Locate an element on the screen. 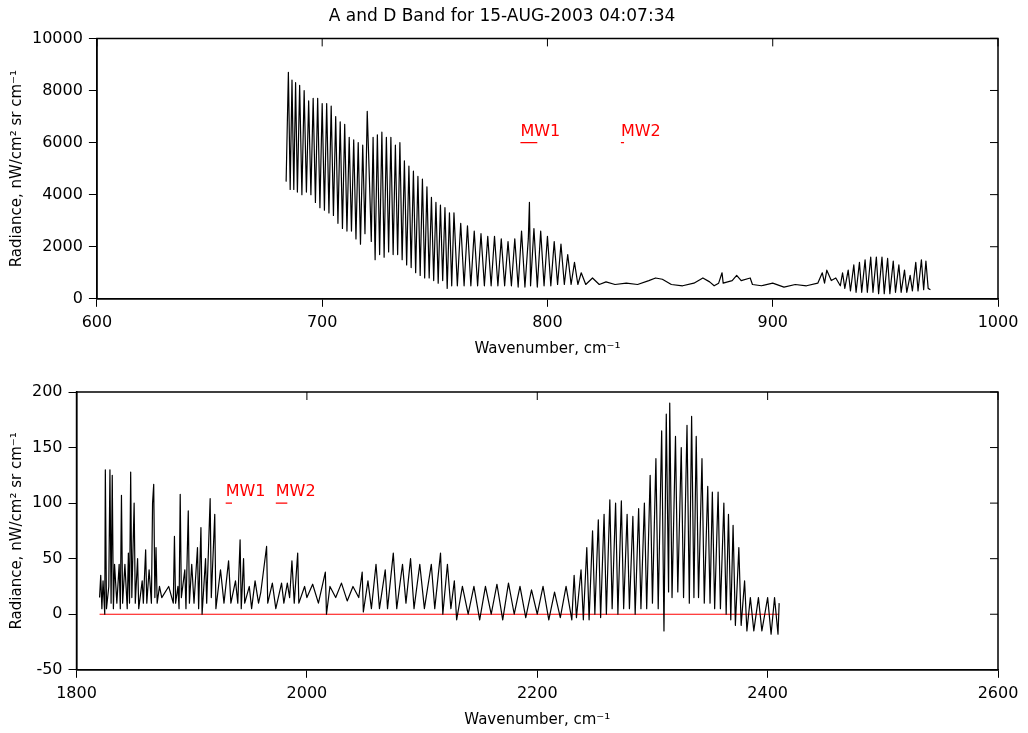 The height and width of the screenshot is (733, 1028). x-tick-label: 2600 is located at coordinates (998, 692).